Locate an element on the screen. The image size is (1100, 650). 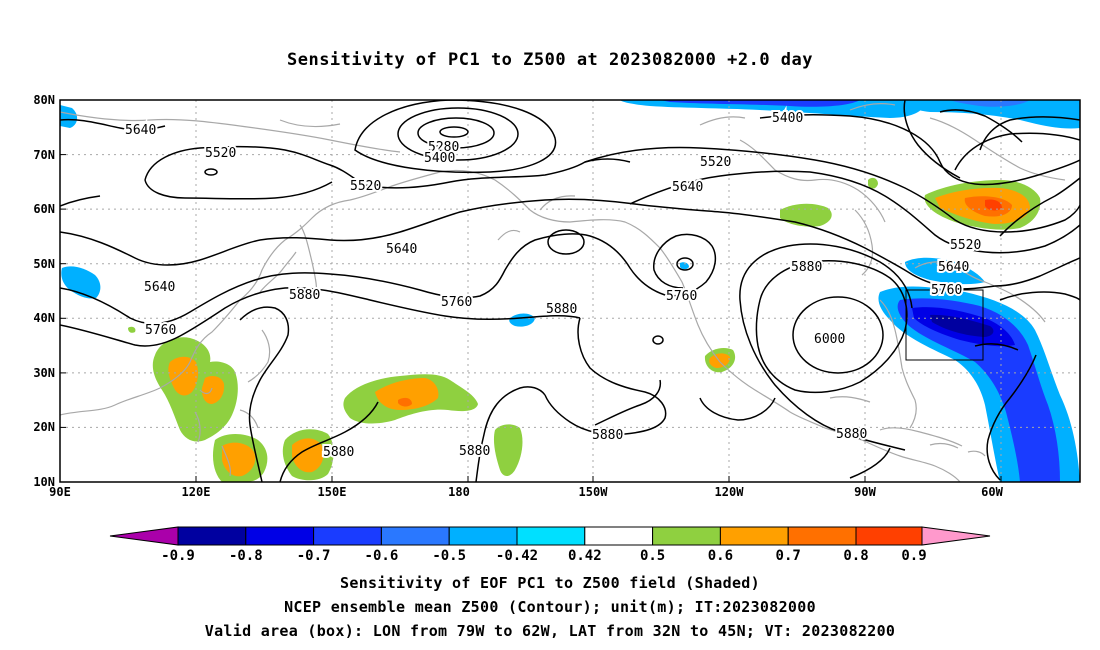
colorbar-label: -0.8 is located at coordinates (246, 556).